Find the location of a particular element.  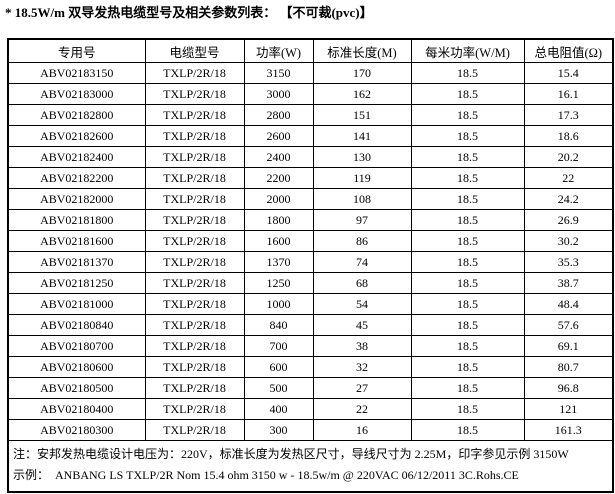

table-cell: 26.9 is located at coordinates (568, 220).